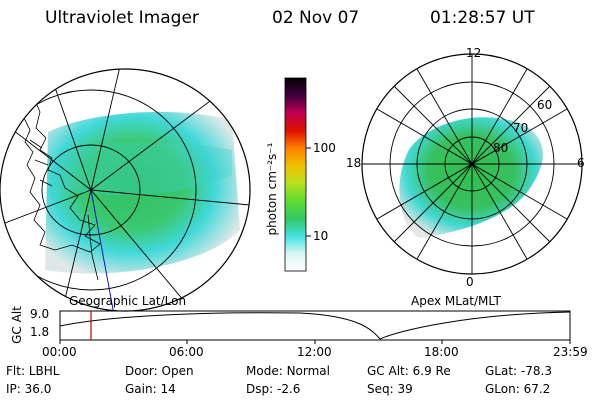 Image resolution: width=600 pixels, height=400 pixels. I want to click on status-seq: Seq: 39, so click(390, 389).